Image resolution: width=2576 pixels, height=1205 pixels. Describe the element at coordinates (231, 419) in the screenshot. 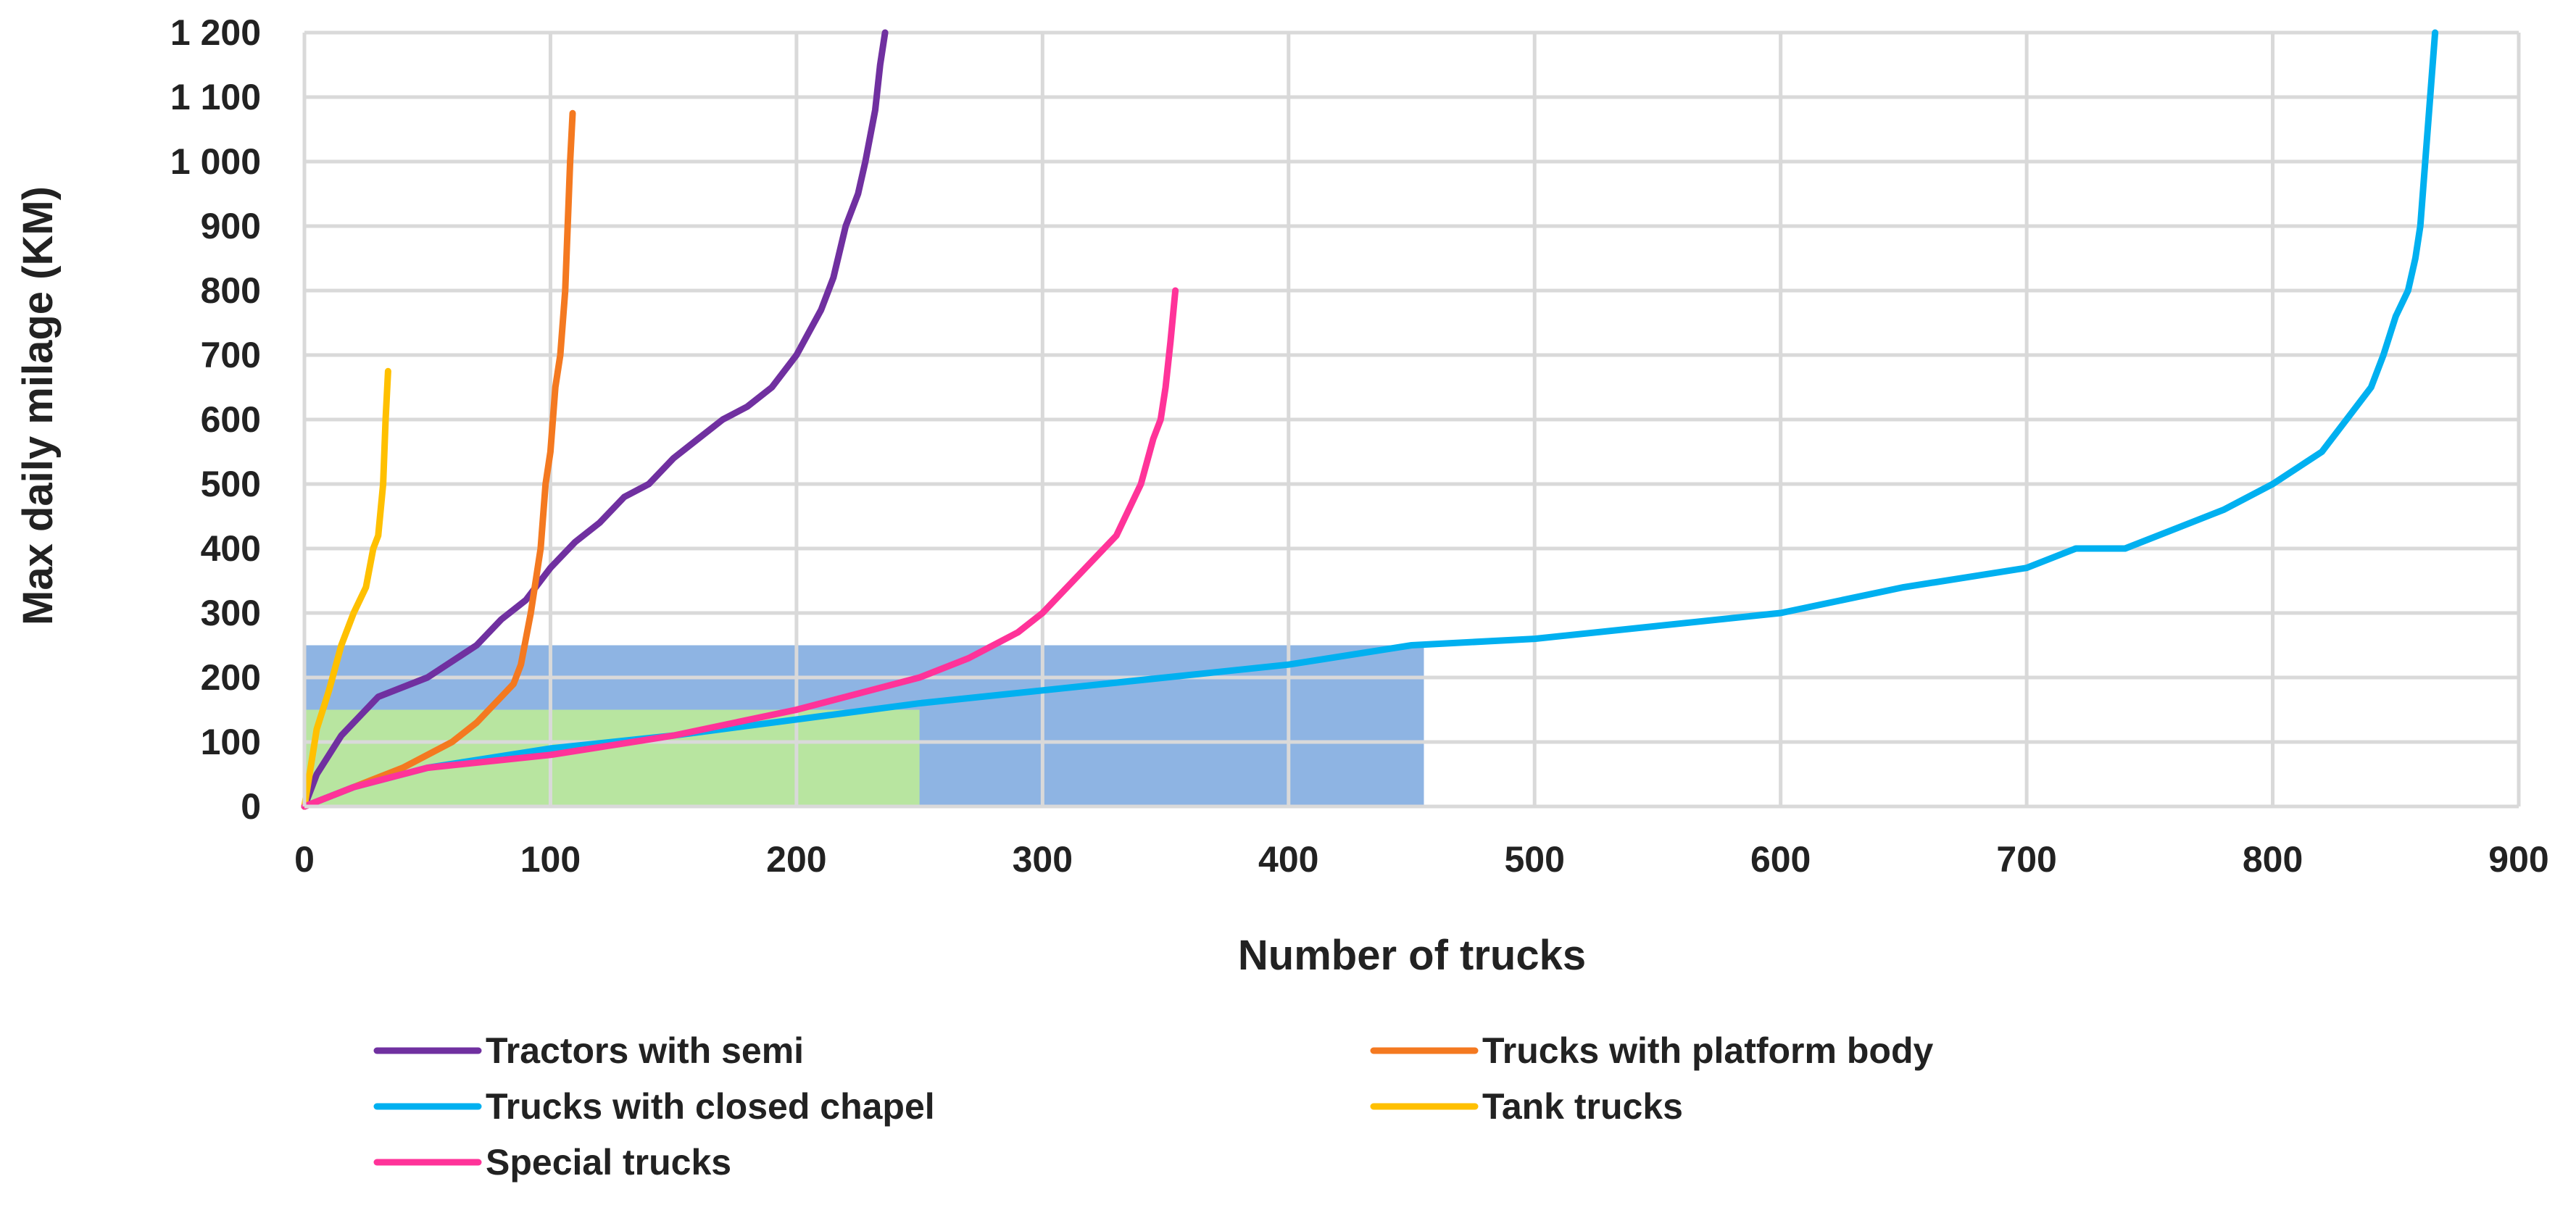

I see `y-tick-label: 600` at that location.